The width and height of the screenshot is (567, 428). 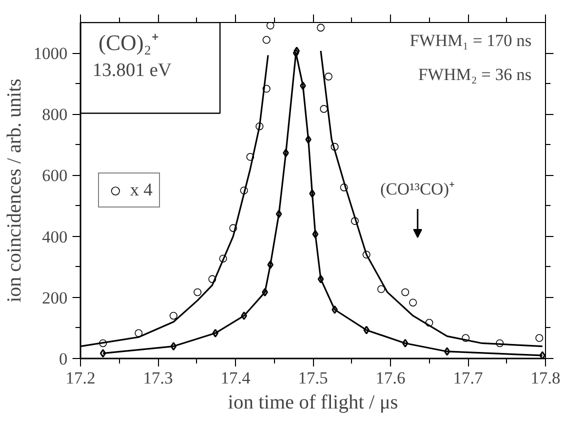 What do you see at coordinates (55, 236) in the screenshot?
I see `y-tick-label: 400` at bounding box center [55, 236].